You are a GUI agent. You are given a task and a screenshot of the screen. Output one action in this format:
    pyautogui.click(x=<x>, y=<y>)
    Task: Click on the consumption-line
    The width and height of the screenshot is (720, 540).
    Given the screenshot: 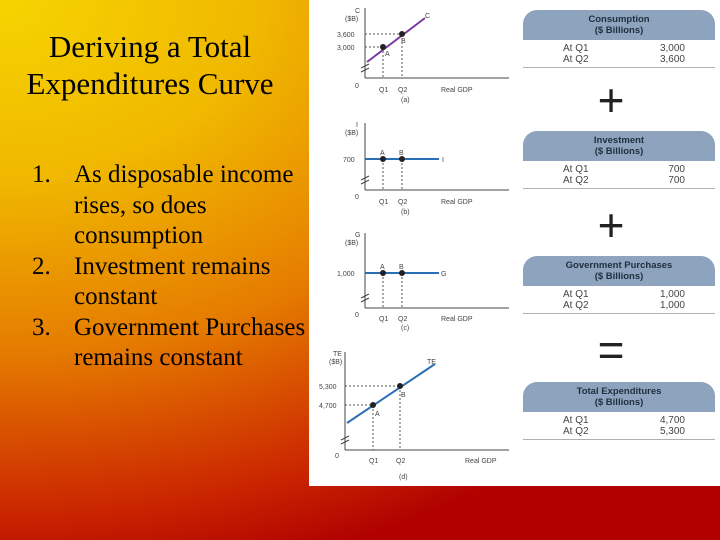 What is the action you would take?
    pyautogui.click(x=396, y=40)
    